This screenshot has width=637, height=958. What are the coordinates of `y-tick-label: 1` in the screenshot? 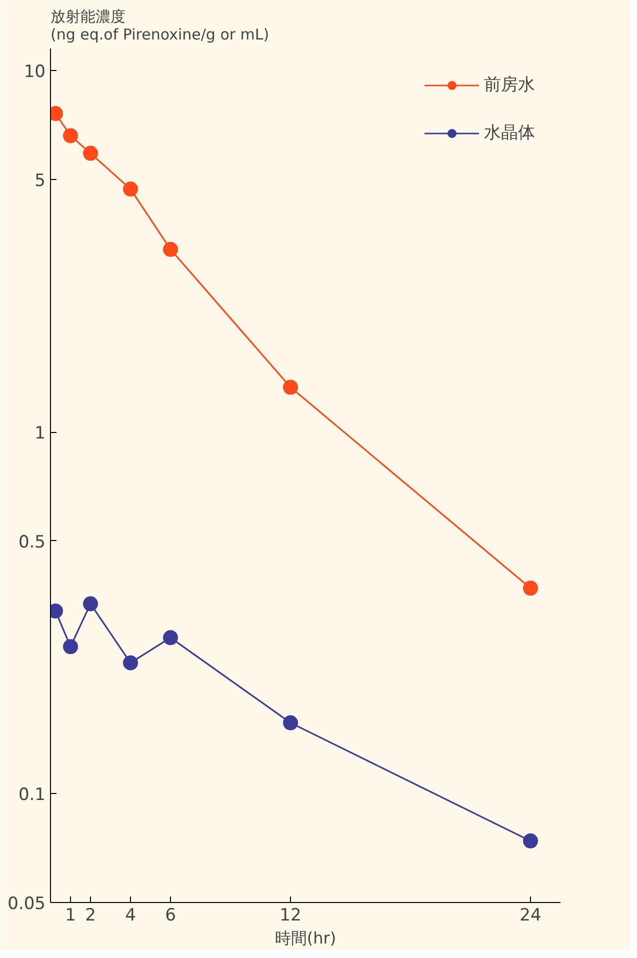 It's located at (40, 434).